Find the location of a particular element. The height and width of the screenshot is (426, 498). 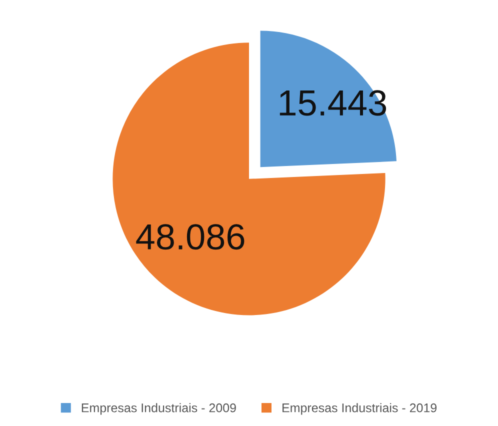

legend-label: Empresas Industriais - 2019 is located at coordinates (359, 409).